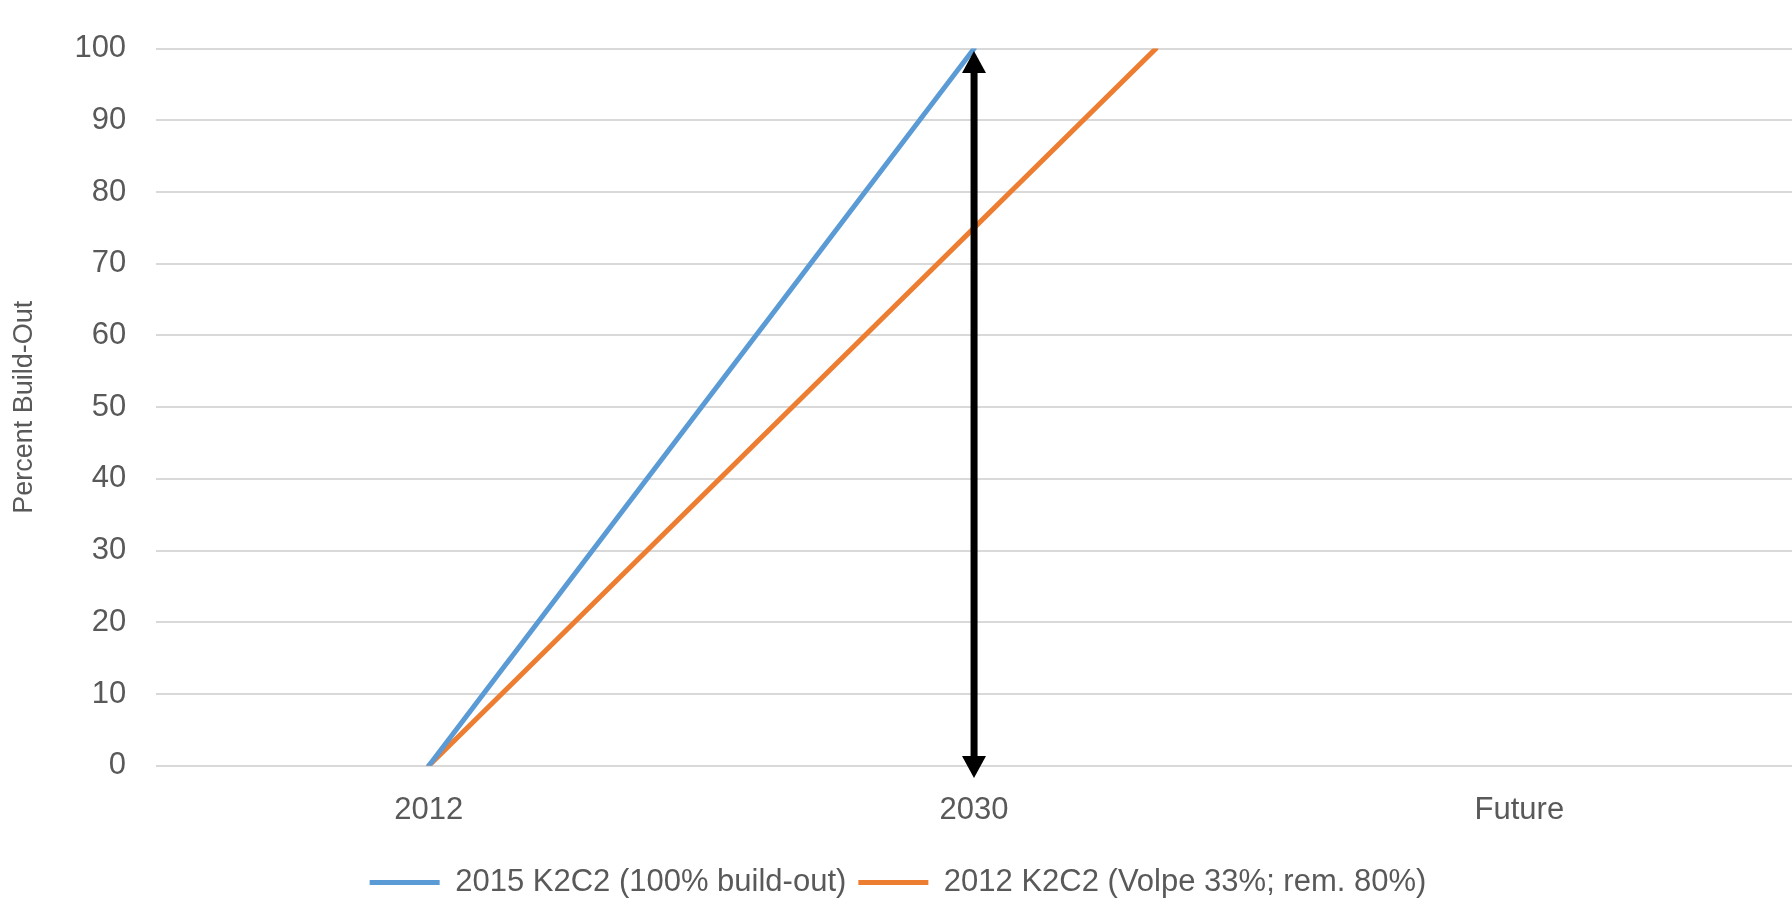  Describe the element at coordinates (1519, 808) in the screenshot. I see `x-tick-label: Future` at that location.